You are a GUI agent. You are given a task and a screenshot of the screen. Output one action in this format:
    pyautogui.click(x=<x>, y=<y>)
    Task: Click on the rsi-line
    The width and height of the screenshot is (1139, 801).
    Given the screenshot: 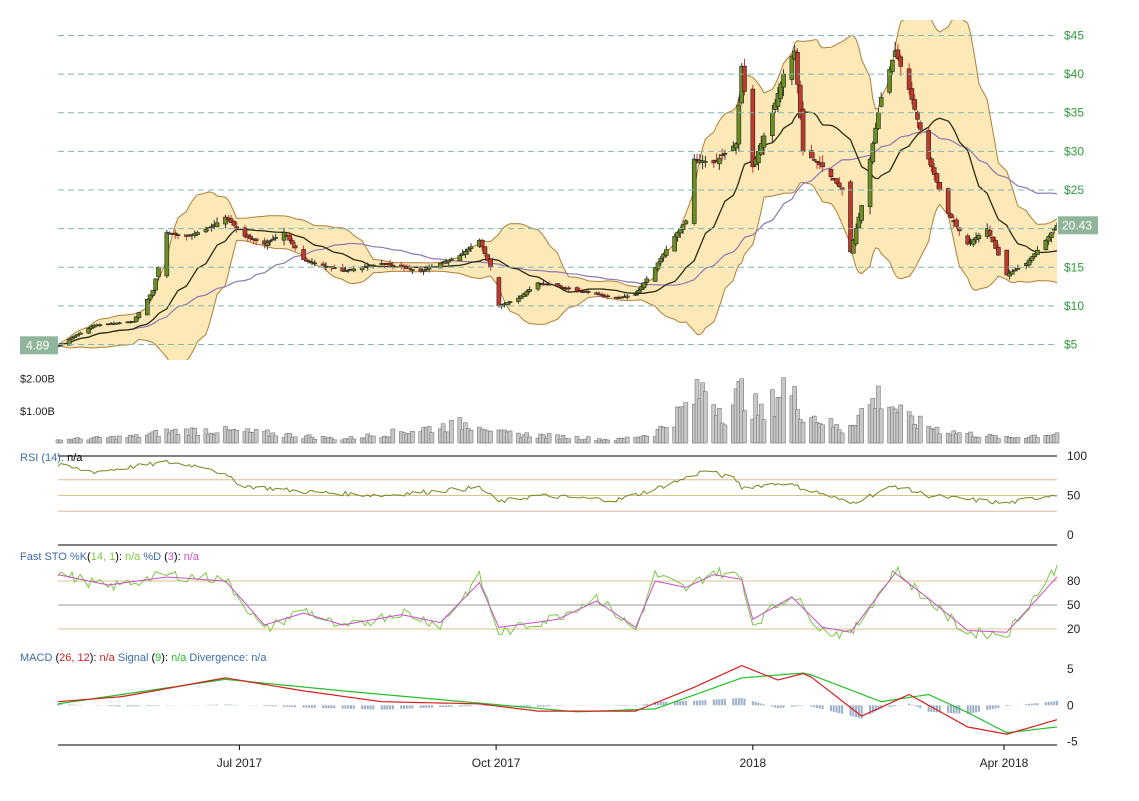 What is the action you would take?
    pyautogui.click(x=557, y=482)
    